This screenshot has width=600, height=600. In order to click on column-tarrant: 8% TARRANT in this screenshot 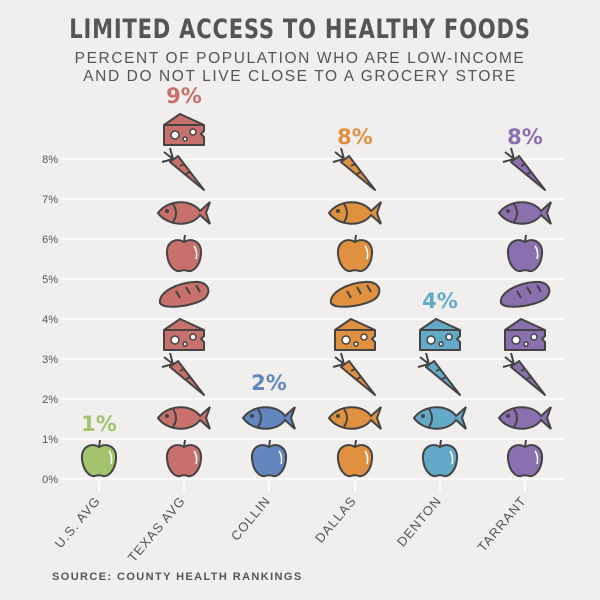, I will do `click(513, 340)`.